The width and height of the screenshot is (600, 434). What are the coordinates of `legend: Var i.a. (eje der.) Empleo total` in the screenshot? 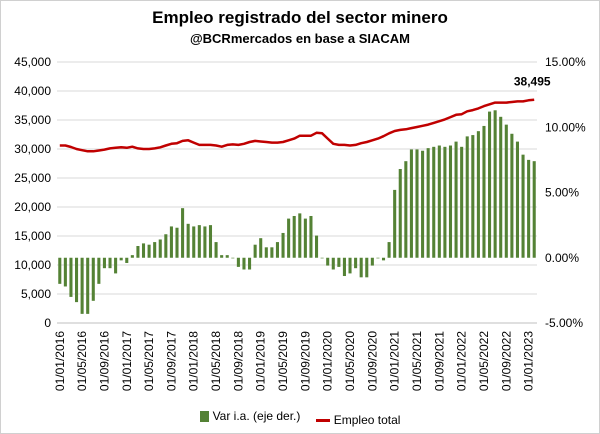 It's located at (300, 418).